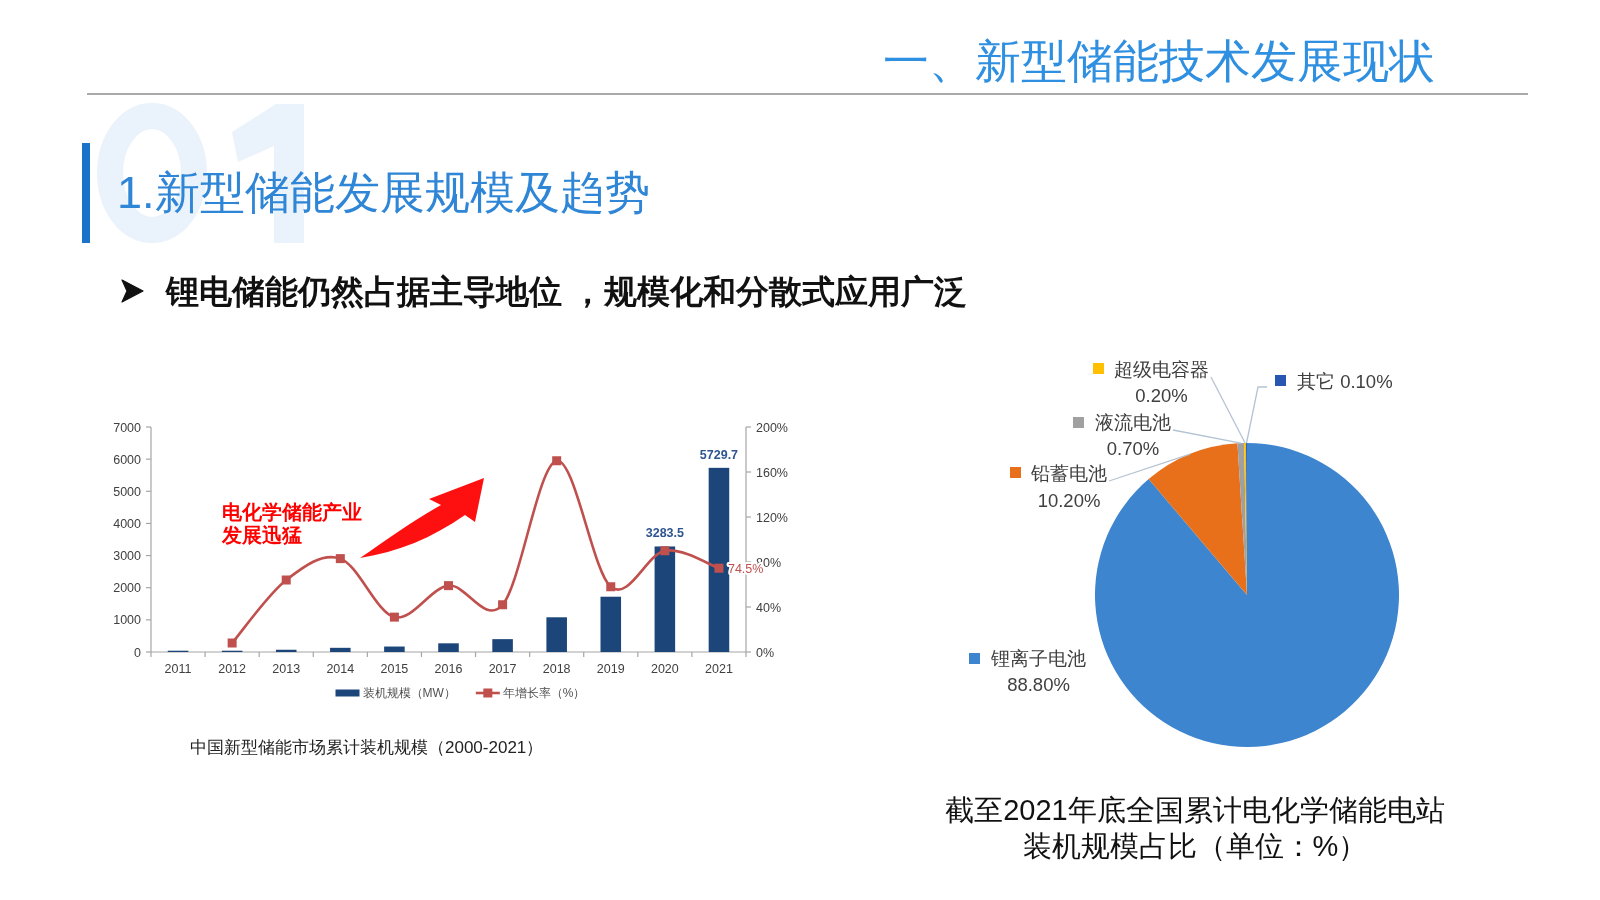 The width and height of the screenshot is (1600, 900). Describe the element at coordinates (1133, 448) in the screenshot. I see `data-label: 0.70%` at that location.